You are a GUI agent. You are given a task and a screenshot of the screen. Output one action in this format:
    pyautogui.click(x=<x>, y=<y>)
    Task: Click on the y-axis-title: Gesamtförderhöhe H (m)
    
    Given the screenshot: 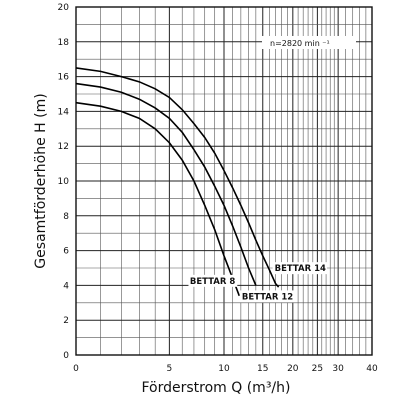 What is the action you would take?
    pyautogui.click(x=41, y=180)
    